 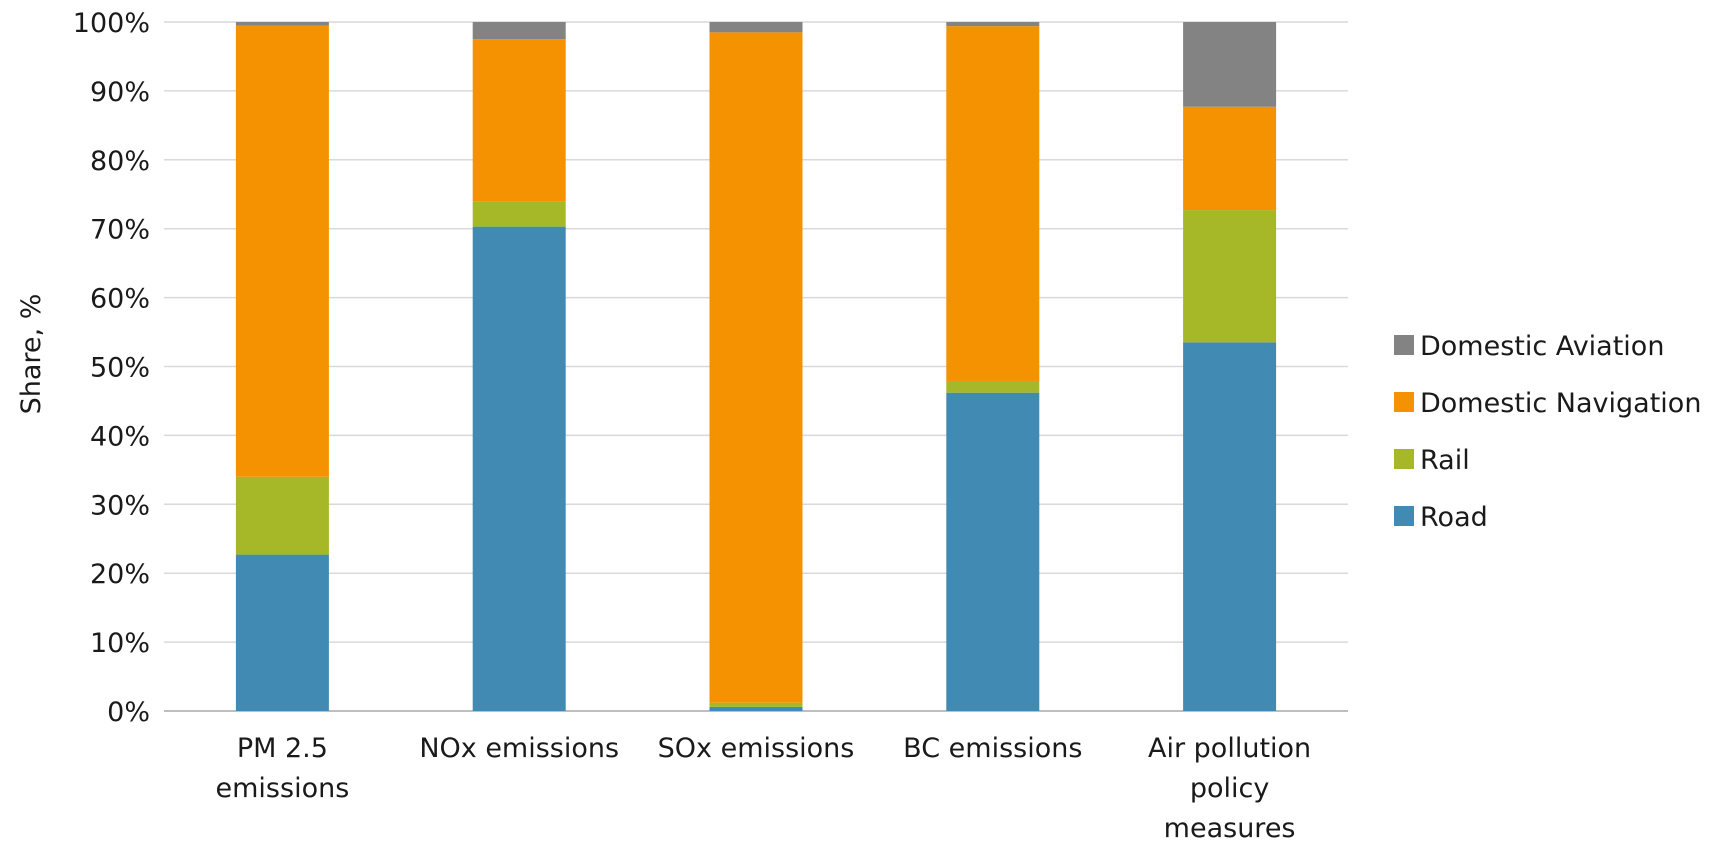 What do you see at coordinates (120, 436) in the screenshot?
I see `y-tick-label: 40%` at bounding box center [120, 436].